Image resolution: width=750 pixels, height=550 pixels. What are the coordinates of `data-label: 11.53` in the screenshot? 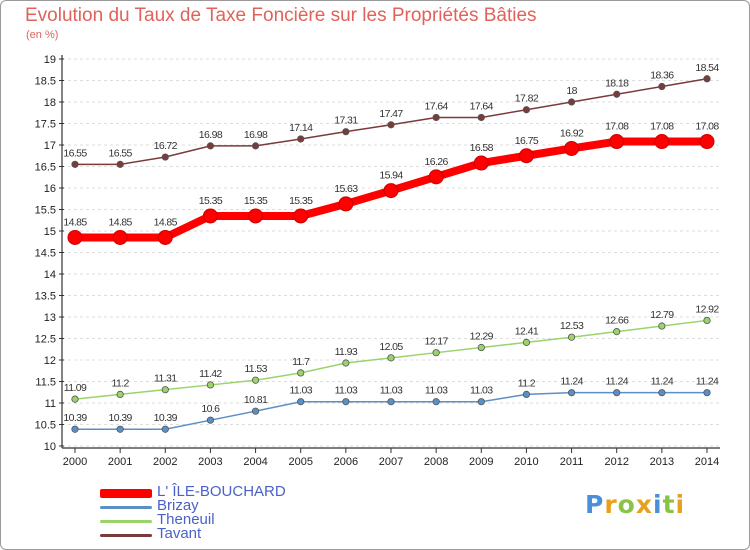 It's located at (255, 369).